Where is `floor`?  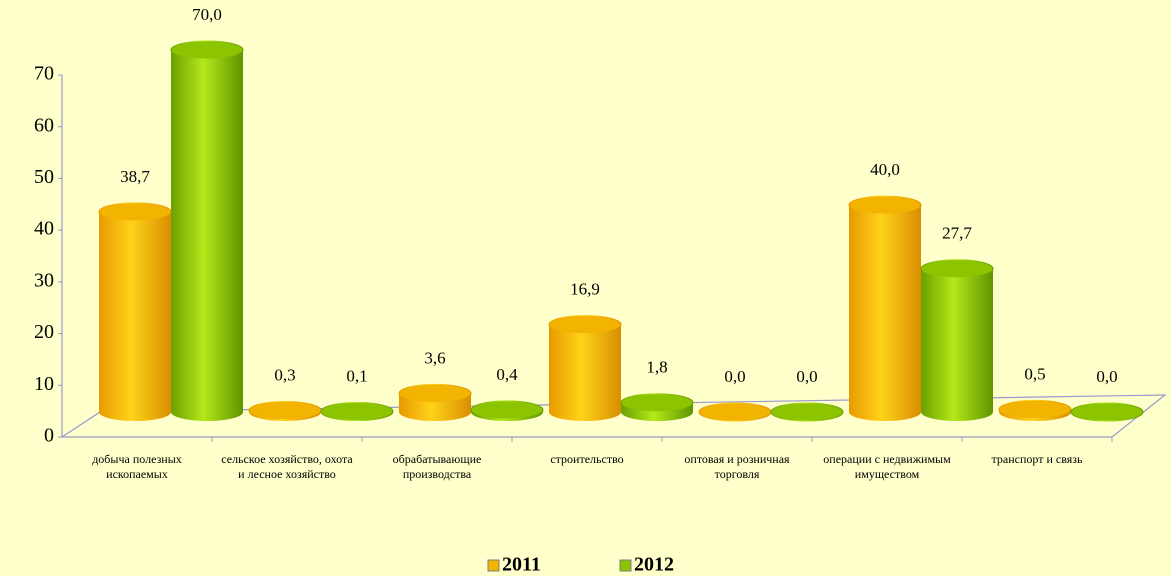
floor is located at coordinates (613, 416).